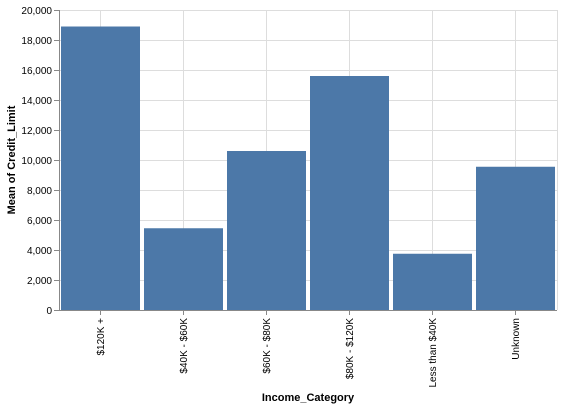  Describe the element at coordinates (49, 311) in the screenshot. I see `y-tick-label: 0` at that location.